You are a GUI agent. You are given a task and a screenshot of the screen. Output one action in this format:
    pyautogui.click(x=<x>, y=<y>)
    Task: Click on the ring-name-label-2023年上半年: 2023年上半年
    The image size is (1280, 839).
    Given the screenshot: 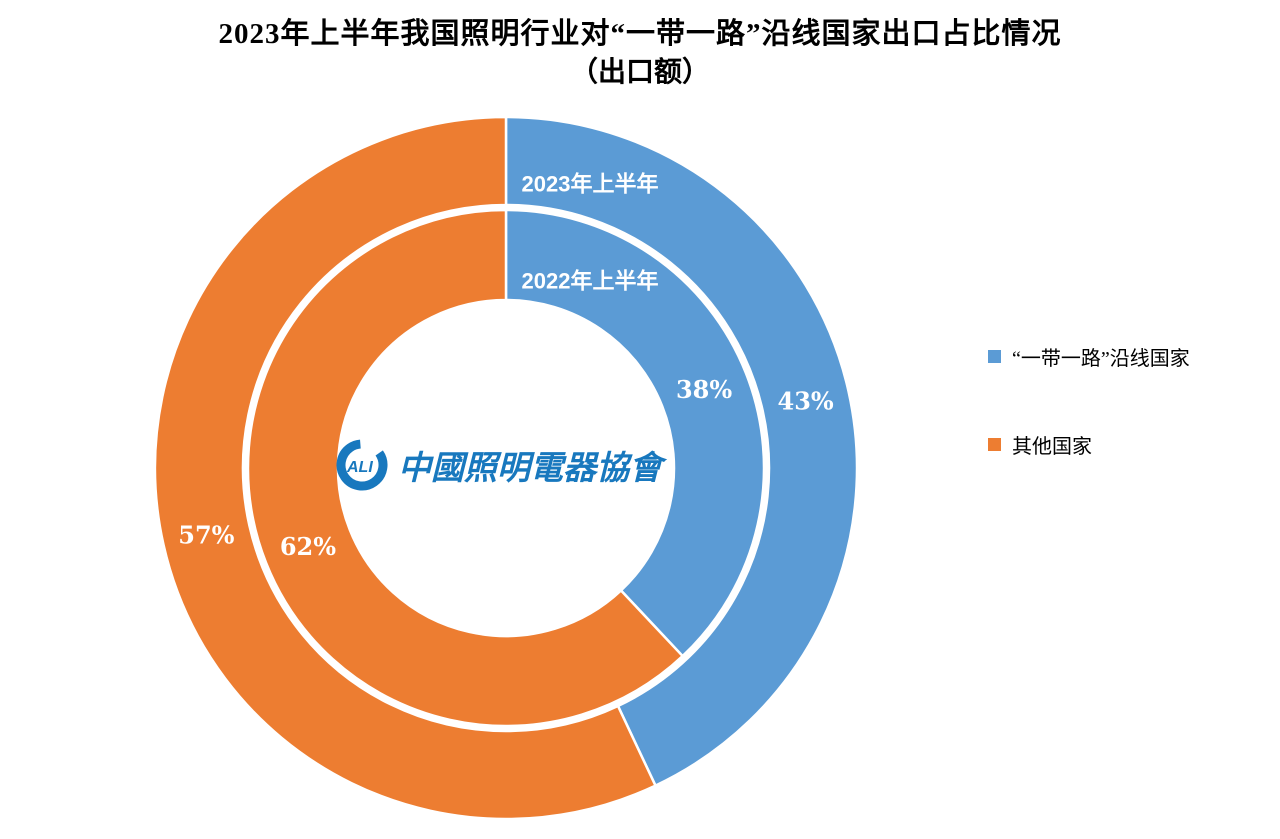 What is the action you would take?
    pyautogui.click(x=590, y=184)
    